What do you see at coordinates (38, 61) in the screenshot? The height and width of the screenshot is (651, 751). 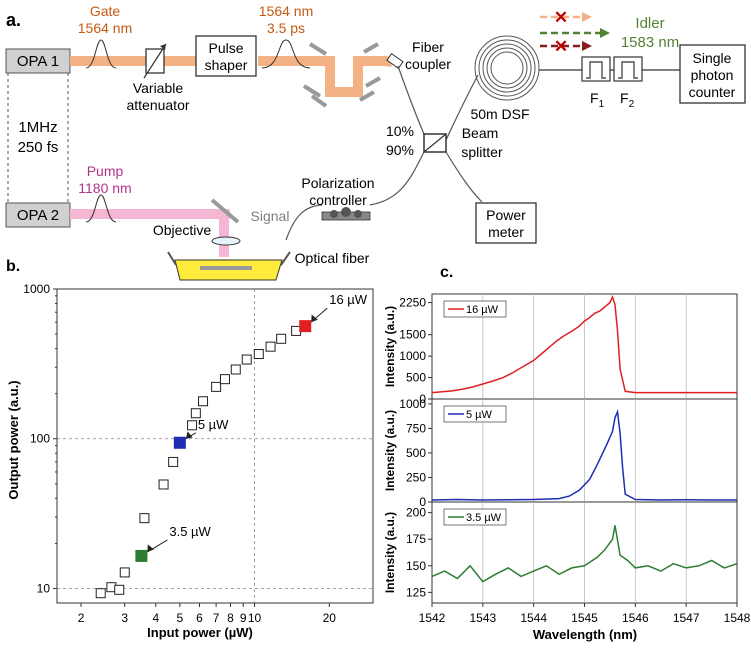 I see `opa1-box` at bounding box center [38, 61].